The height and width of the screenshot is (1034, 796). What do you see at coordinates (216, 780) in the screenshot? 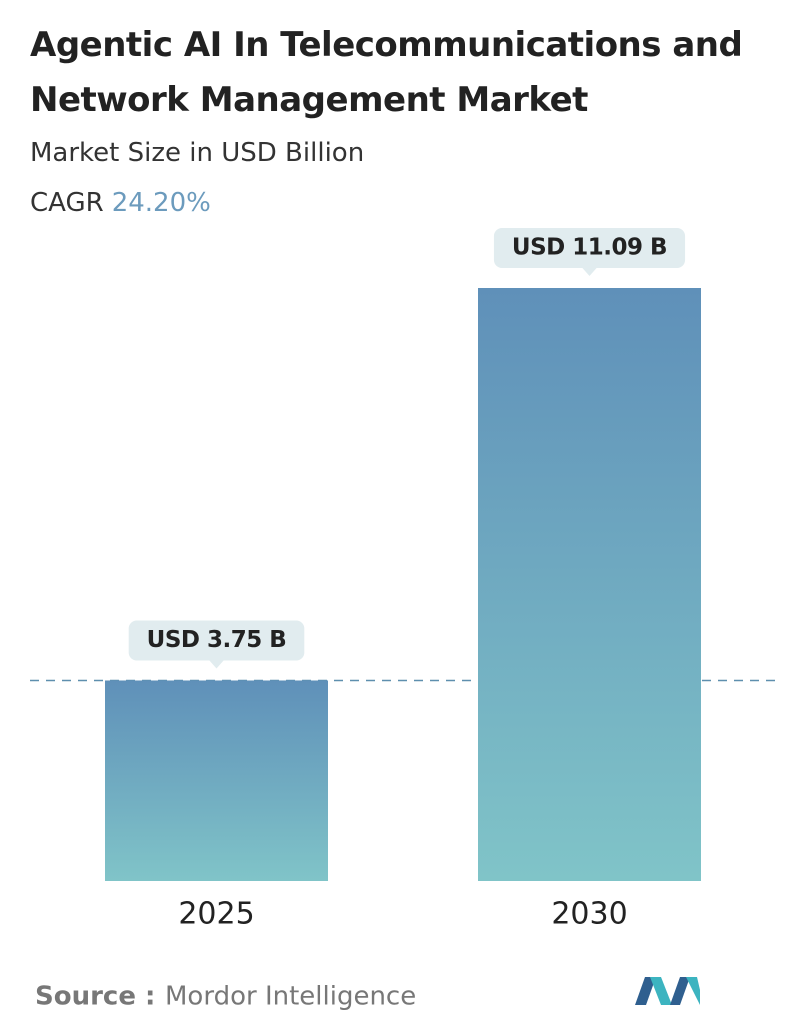
I see `bar` at bounding box center [216, 780].